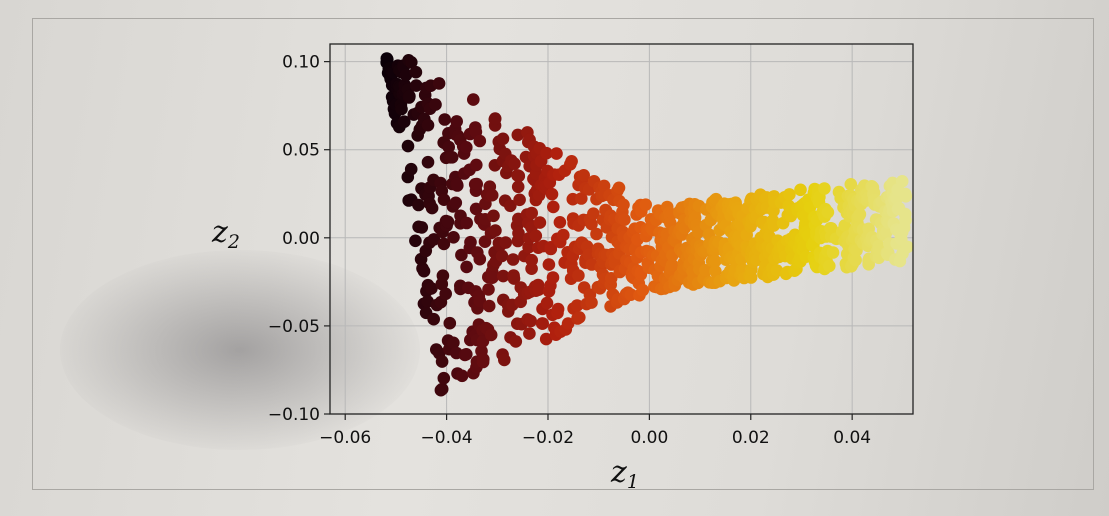  I want to click on x-axis-label: z1, so click(624, 474).